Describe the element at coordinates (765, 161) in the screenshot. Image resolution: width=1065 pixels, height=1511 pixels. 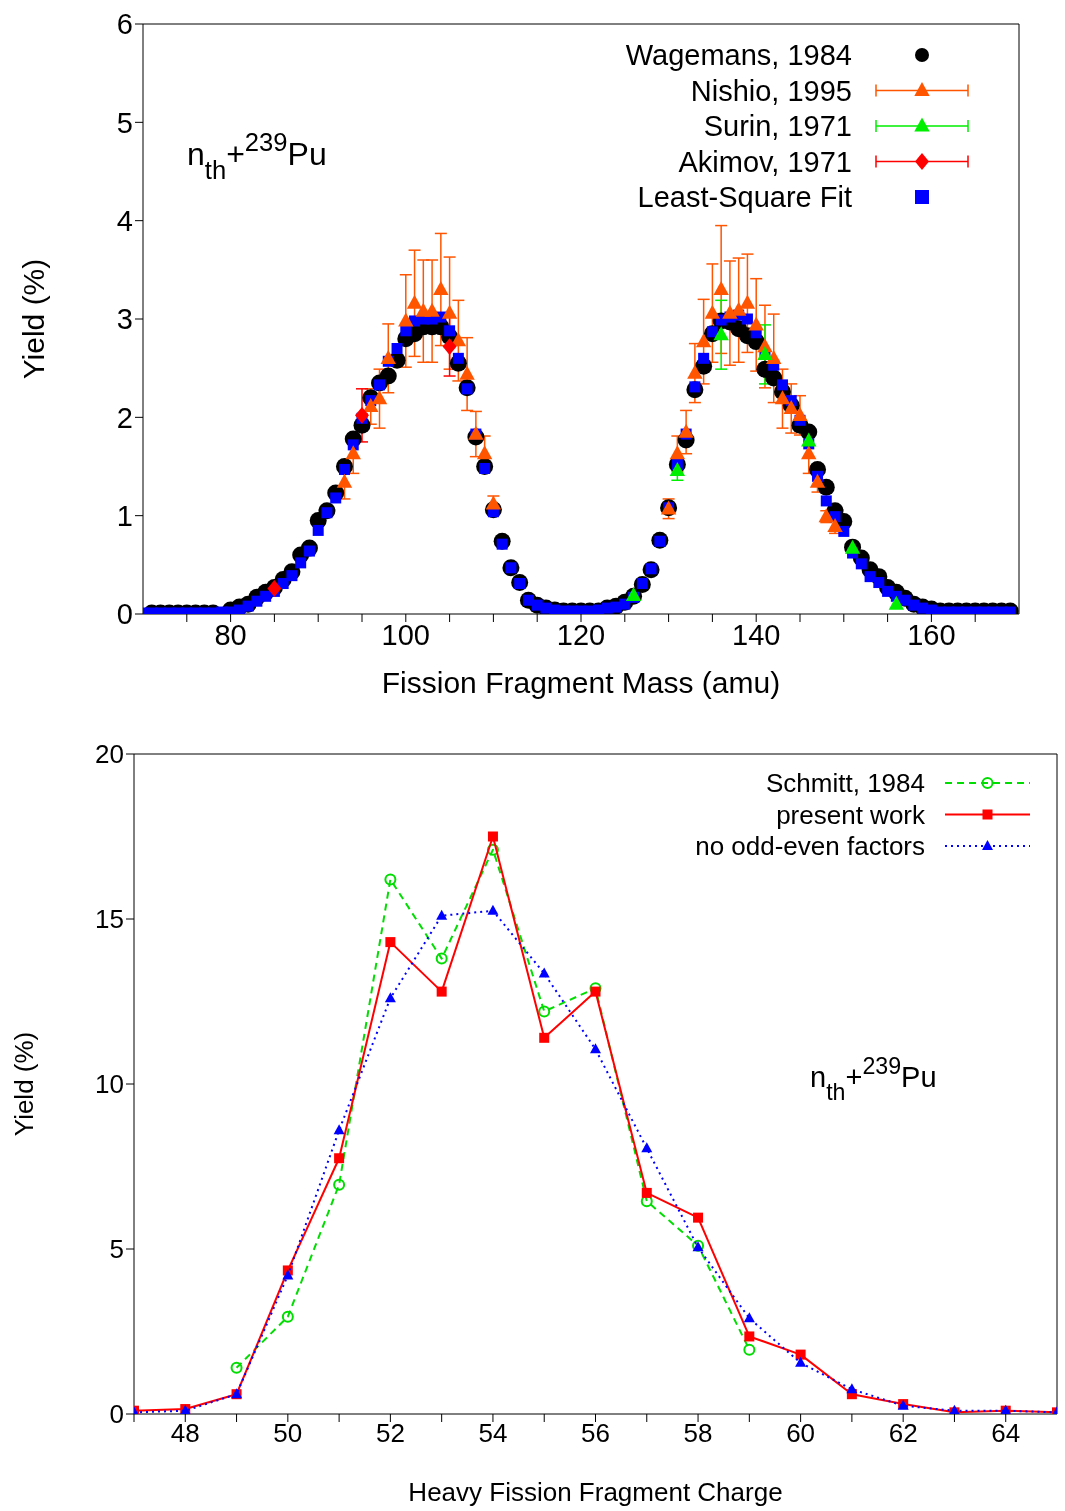
I see `legend-label: Akimov, 1971` at that location.